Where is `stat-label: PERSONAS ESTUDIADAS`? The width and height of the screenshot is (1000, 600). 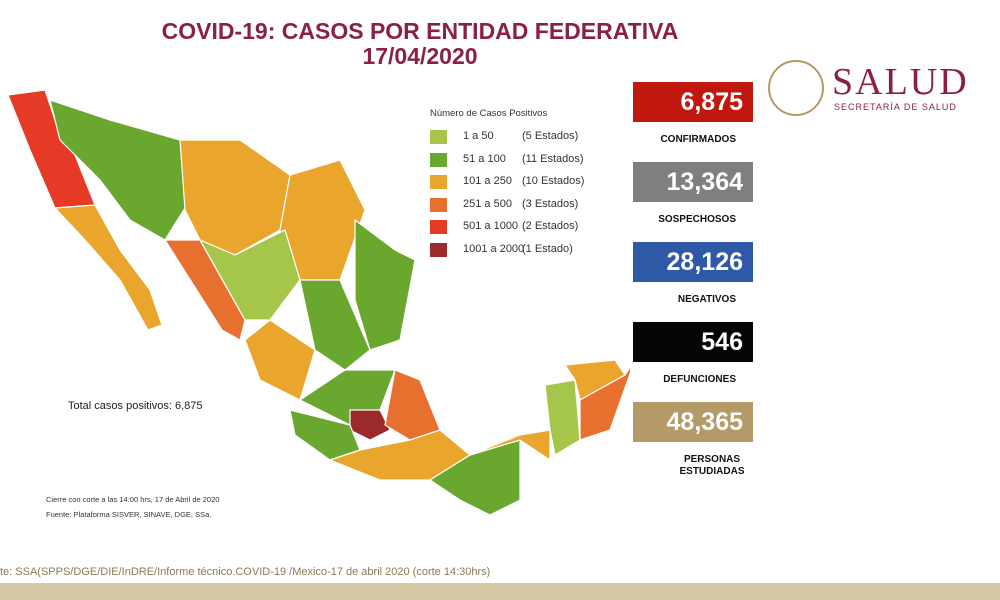
stat-label: PERSONAS ESTUDIADAS is located at coordinates (712, 465).